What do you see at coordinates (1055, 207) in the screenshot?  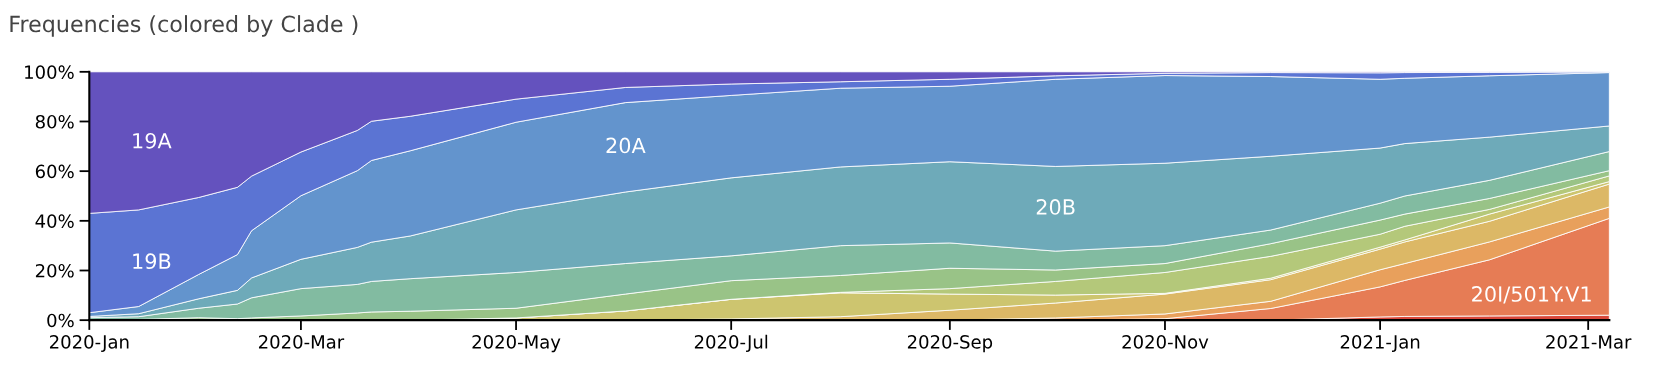 I see `series-label: 20B` at bounding box center [1055, 207].